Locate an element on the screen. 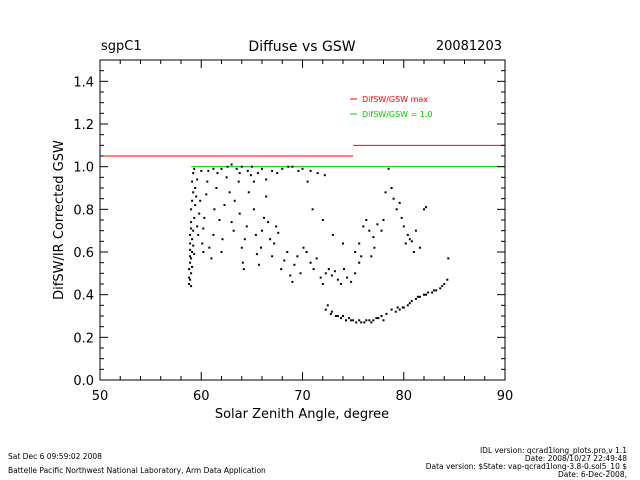 The image size is (640, 480). y-tick-label: 0.6 is located at coordinates (83, 253).